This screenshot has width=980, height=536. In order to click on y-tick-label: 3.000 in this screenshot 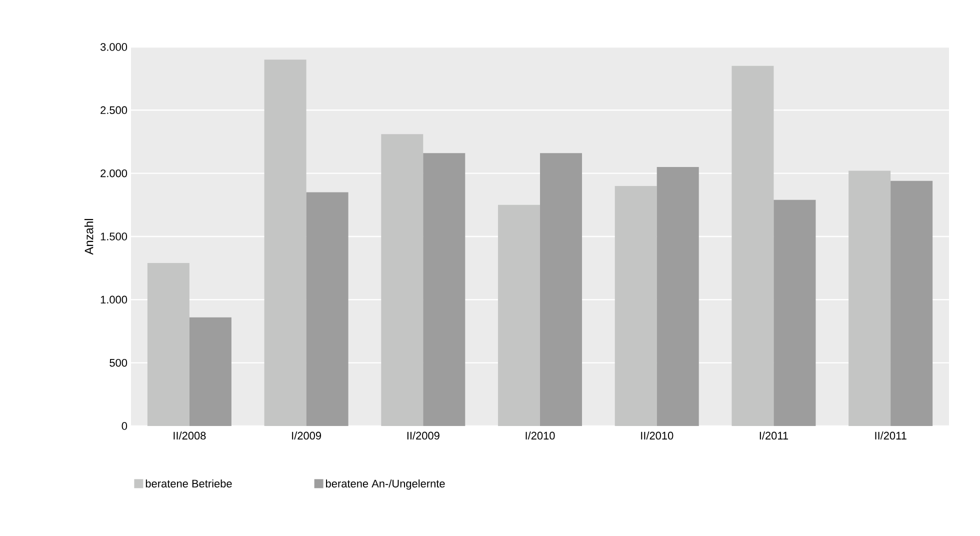, I will do `click(114, 47)`.